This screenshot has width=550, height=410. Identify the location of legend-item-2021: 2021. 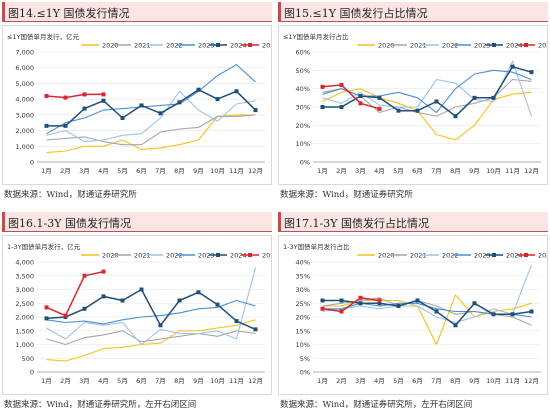
(132, 256).